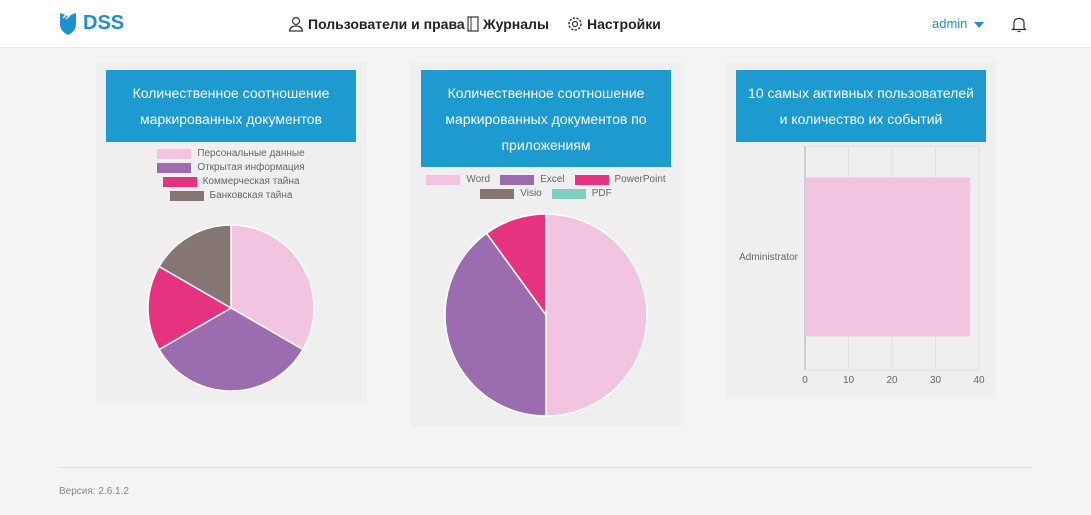 The height and width of the screenshot is (515, 1091). I want to click on nav-journals-label: Журналы, so click(516, 24).